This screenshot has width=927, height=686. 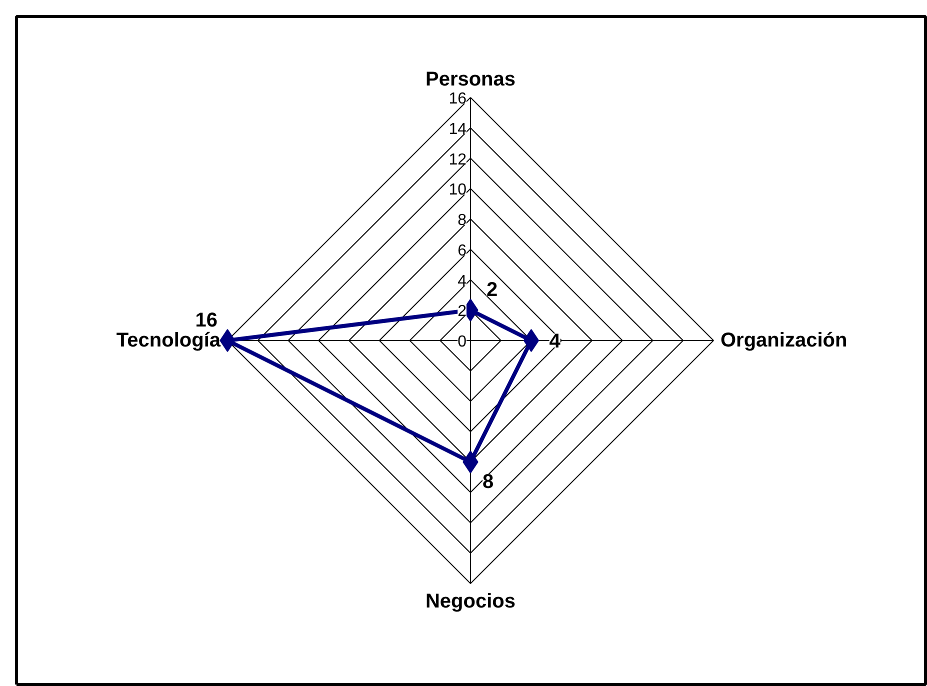 What do you see at coordinates (206, 321) in the screenshot?
I see `data-label: 16` at bounding box center [206, 321].